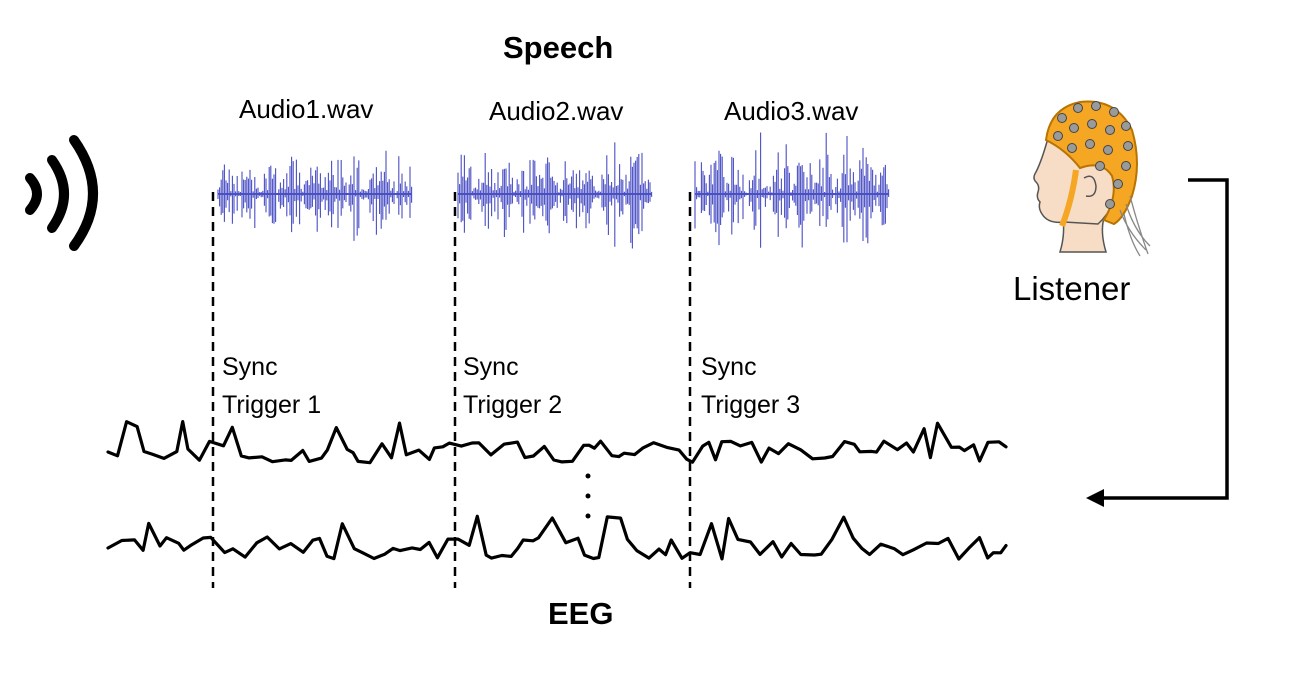 This screenshot has height=693, width=1312. Describe the element at coordinates (1092, 178) in the screenshot. I see `eeg-cap-head-icon` at that location.